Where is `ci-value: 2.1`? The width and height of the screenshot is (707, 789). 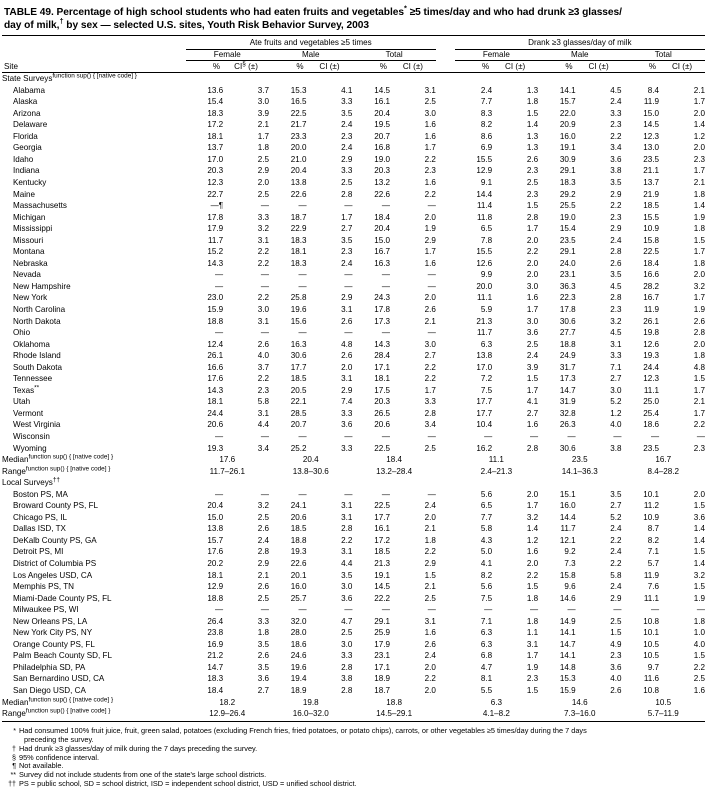
ci-value: 2.1 is located at coordinates (263, 125).